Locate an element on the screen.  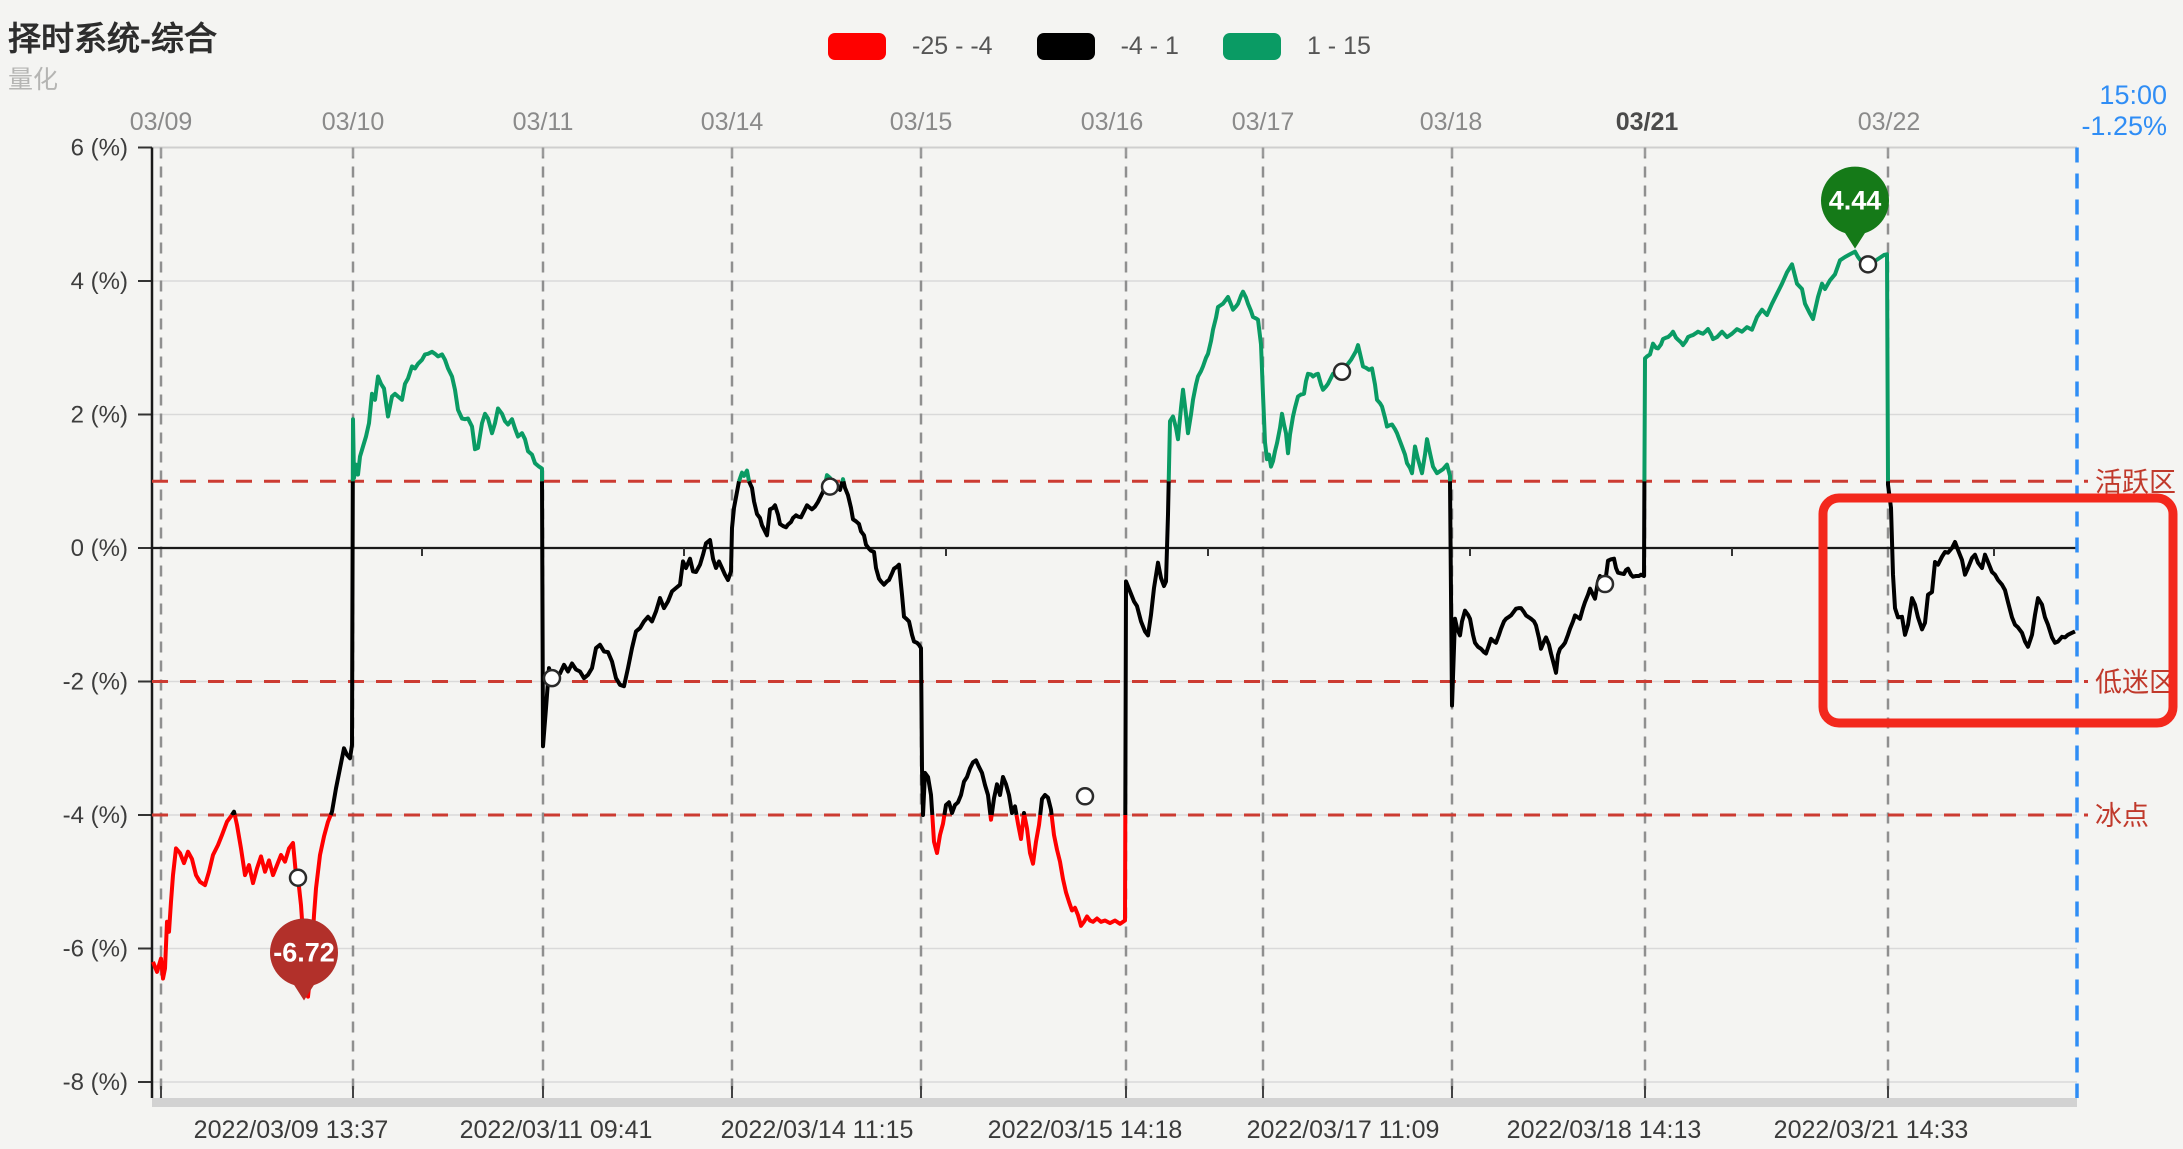
zone-label: 活跃区 is located at coordinates (2135, 482).